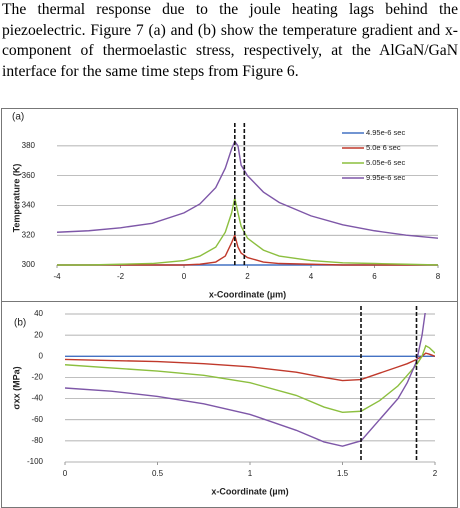  What do you see at coordinates (16, 387) in the screenshot?
I see `y-axis-label: σxx (MPa)` at bounding box center [16, 387].